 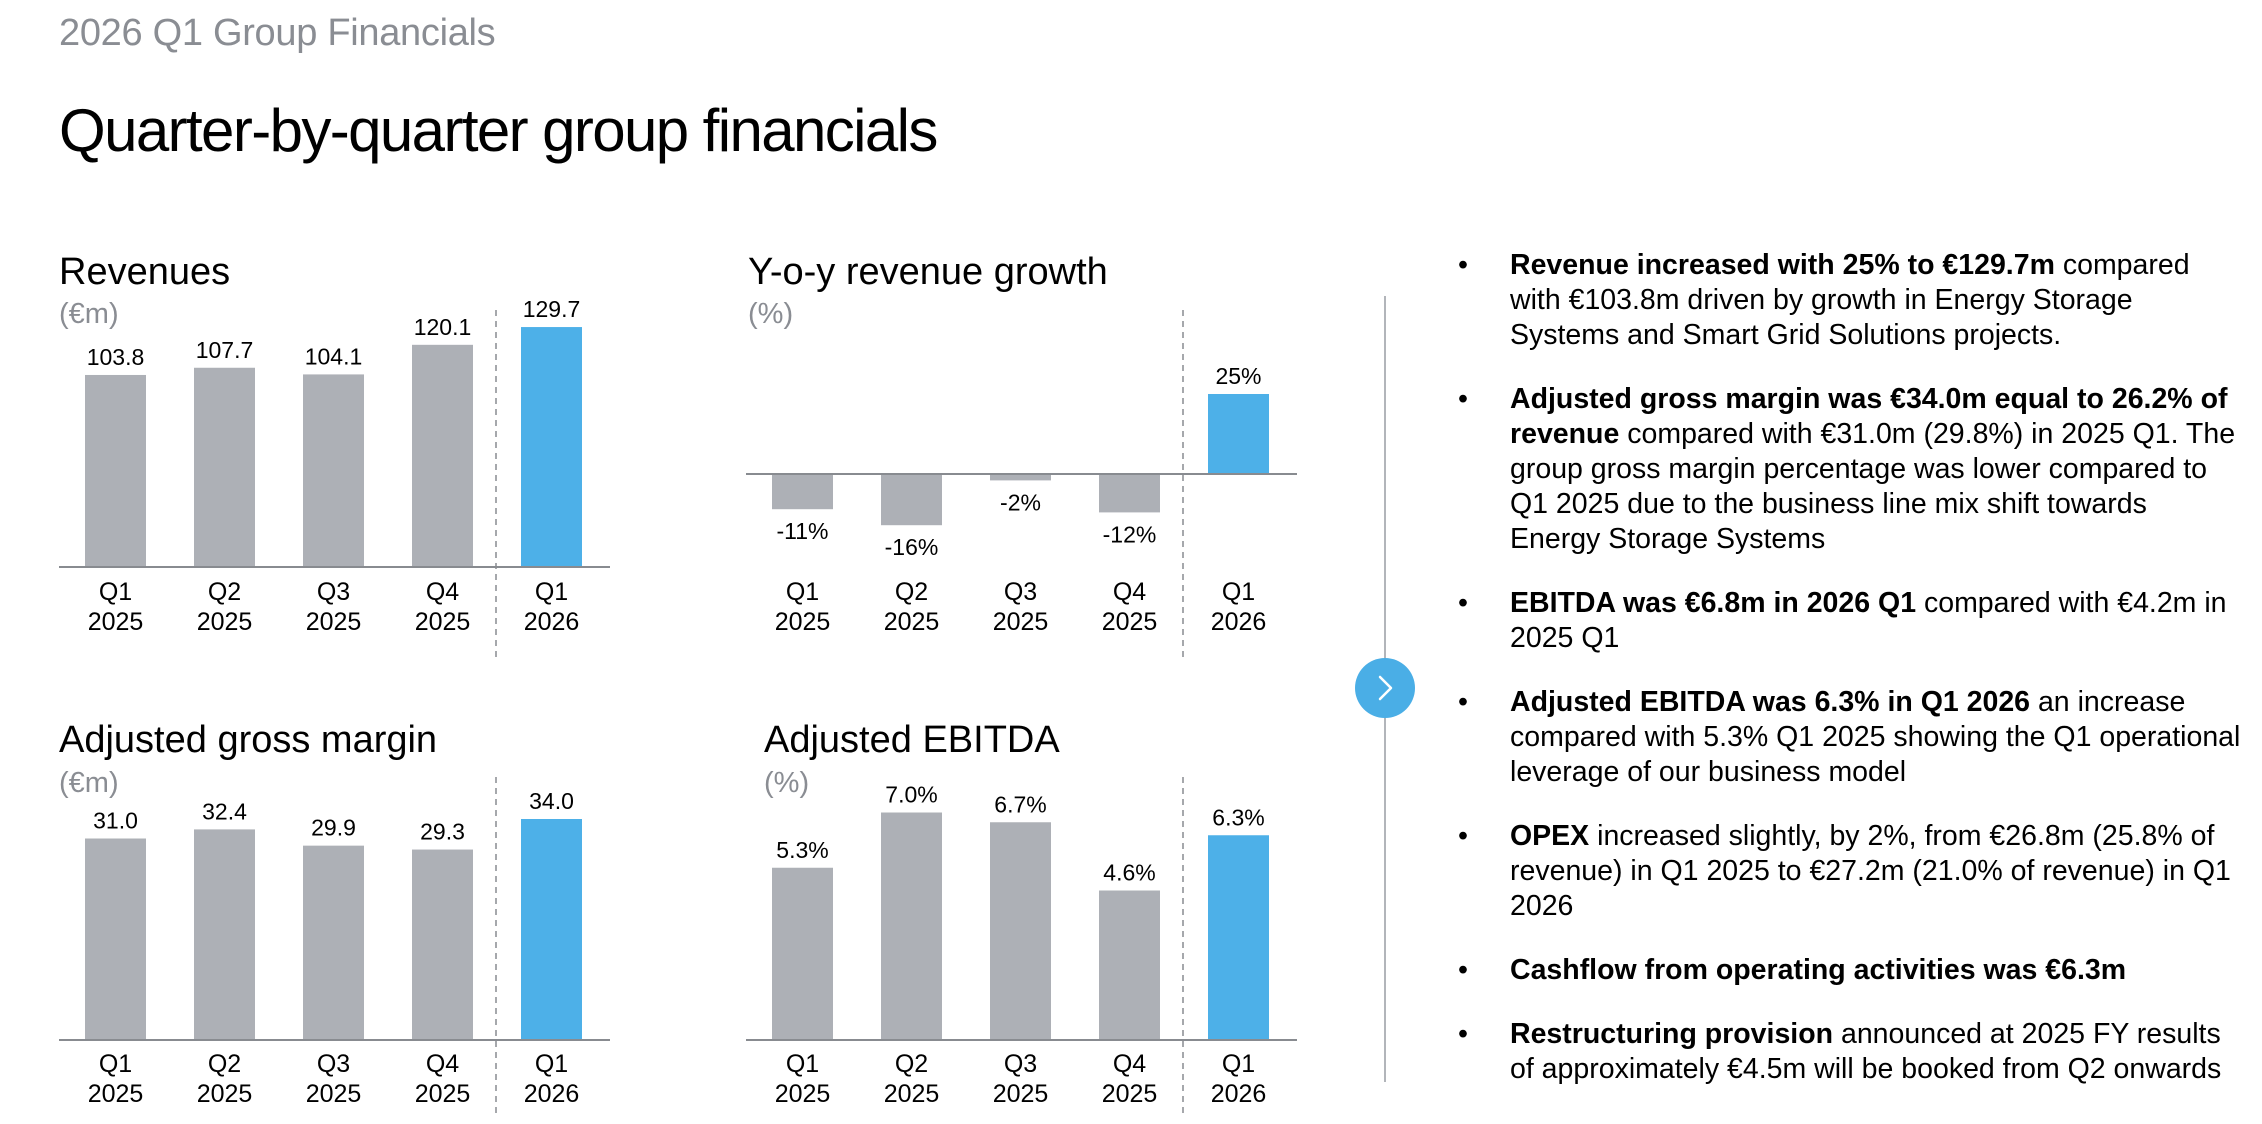 What do you see at coordinates (1238, 376) in the screenshot?
I see `bar-value-label: 25%` at bounding box center [1238, 376].